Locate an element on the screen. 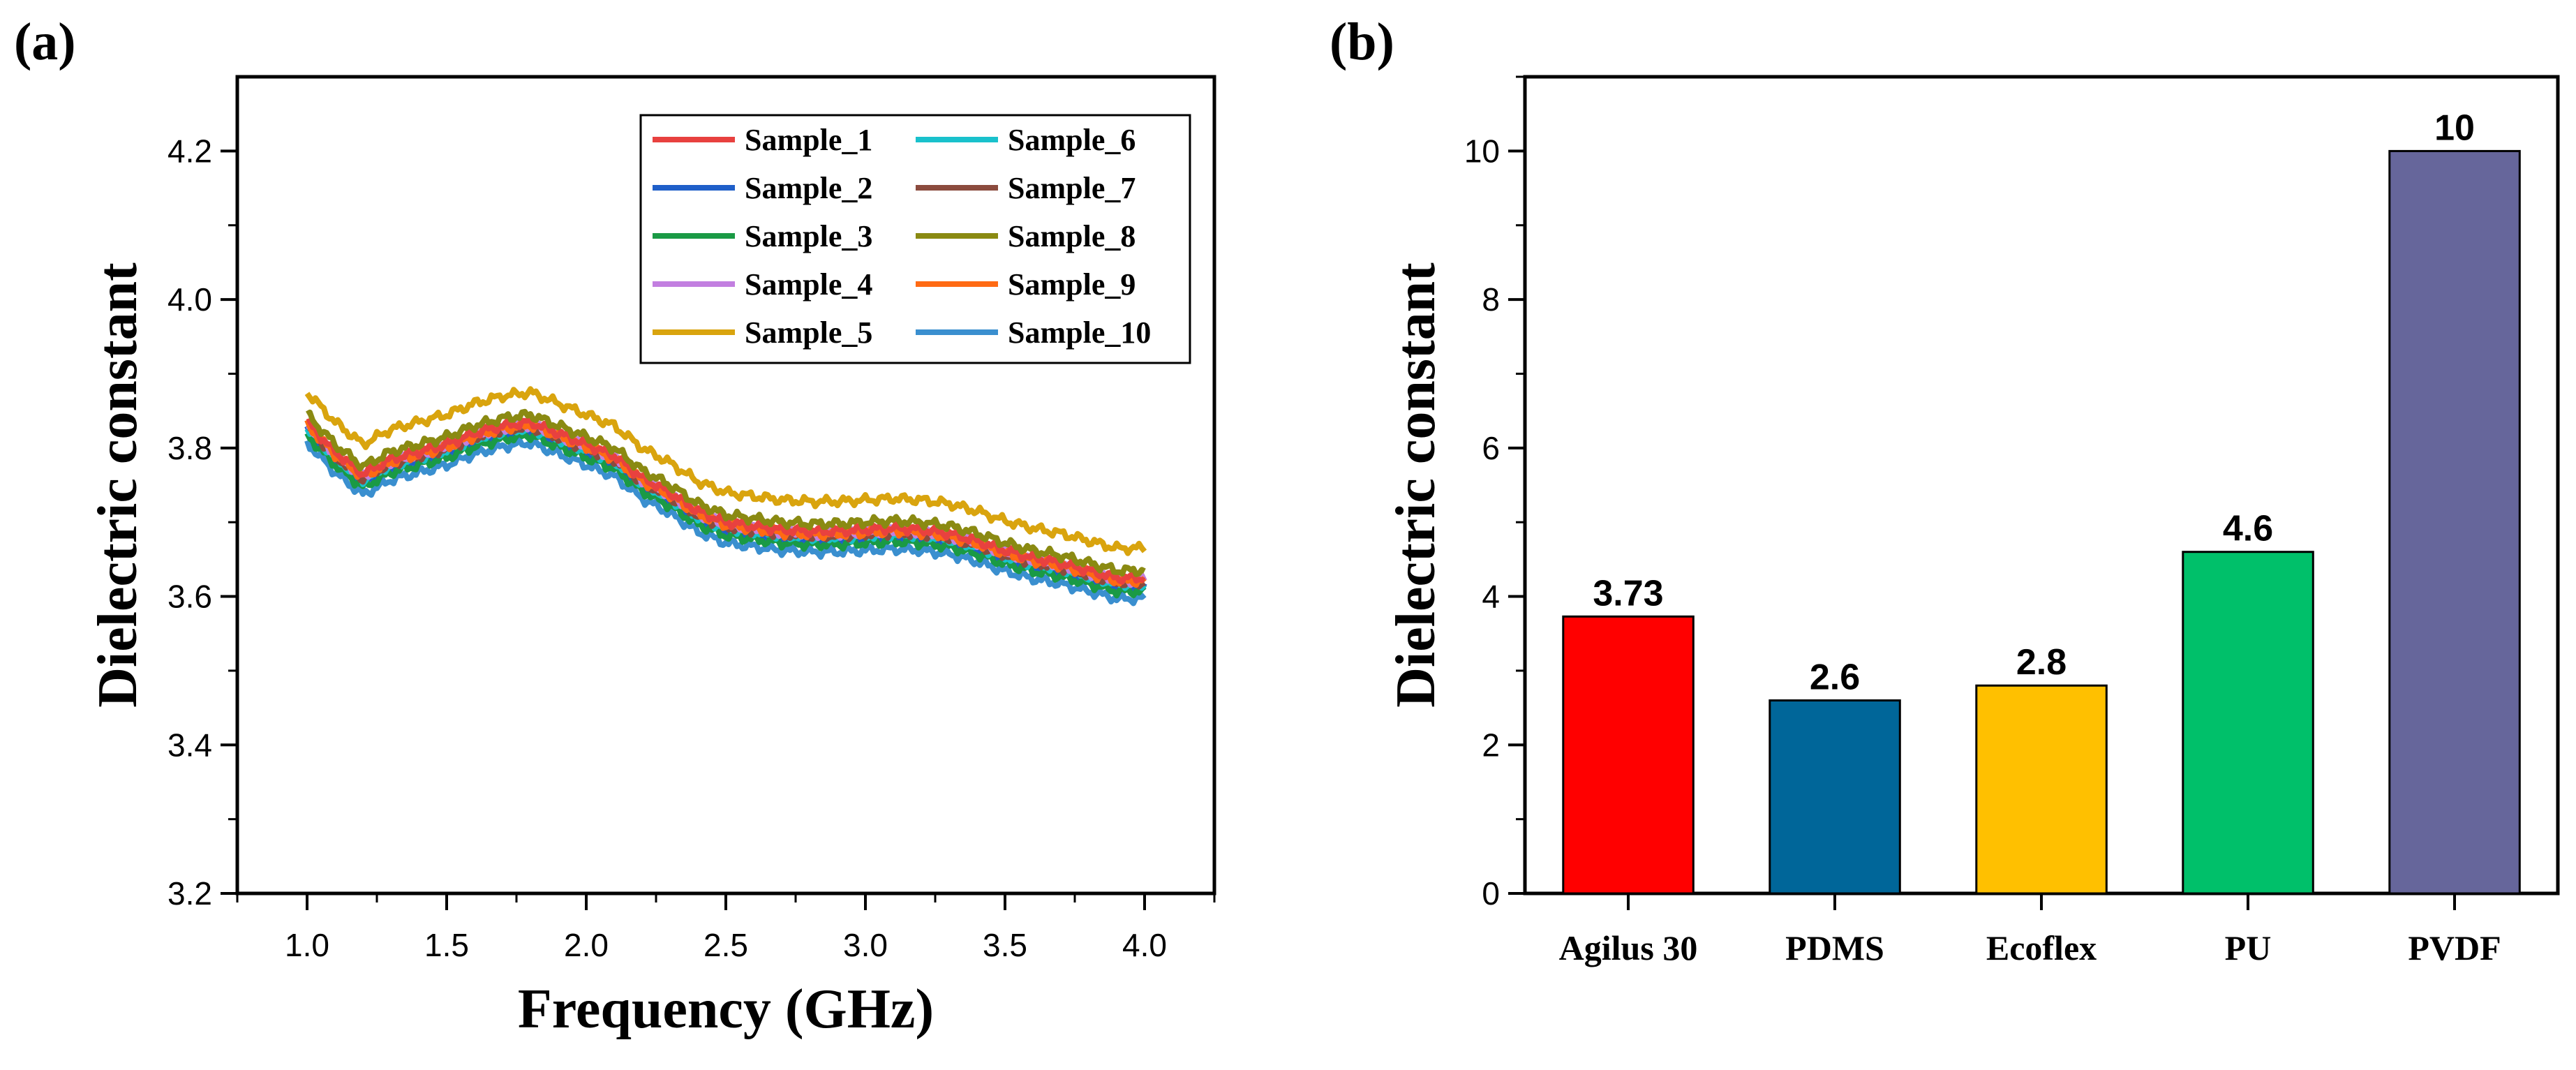 This screenshot has height=1070, width=2576. x-tick-labels: Agilus 30 PDMS Ecoflex PU PVDF is located at coordinates (2030, 947).